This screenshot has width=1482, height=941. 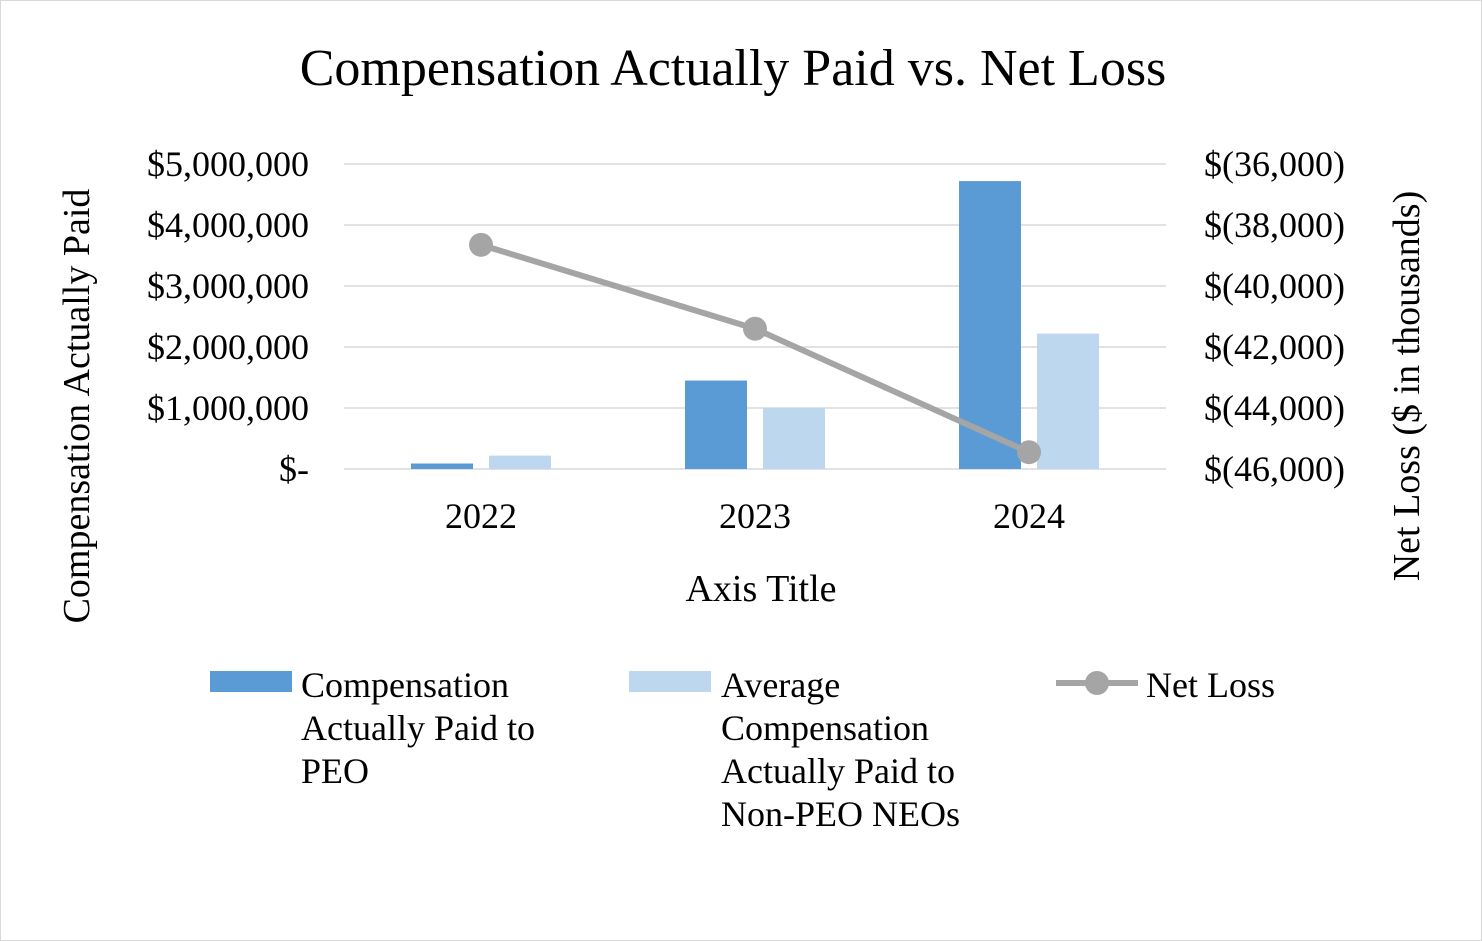 I want to click on y-tick-label: $2,000,000, so click(x=228, y=347).